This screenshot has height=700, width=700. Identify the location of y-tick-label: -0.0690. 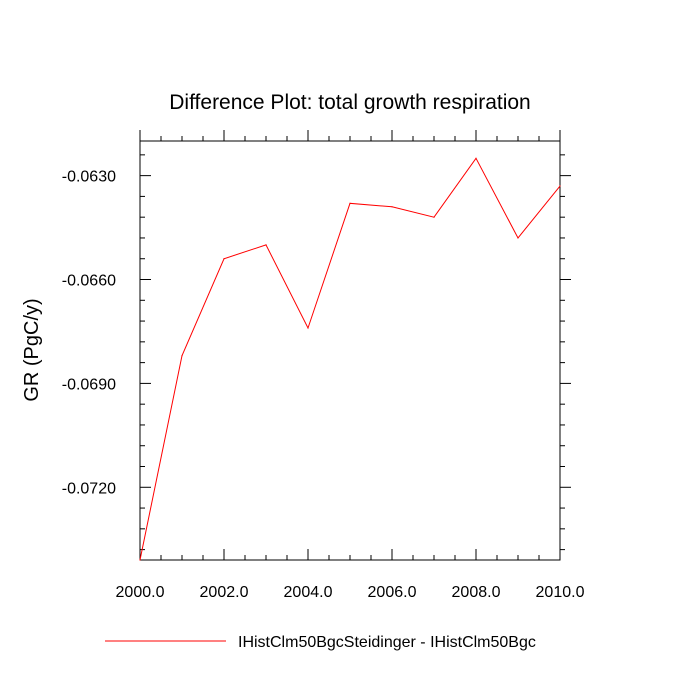
(89, 384).